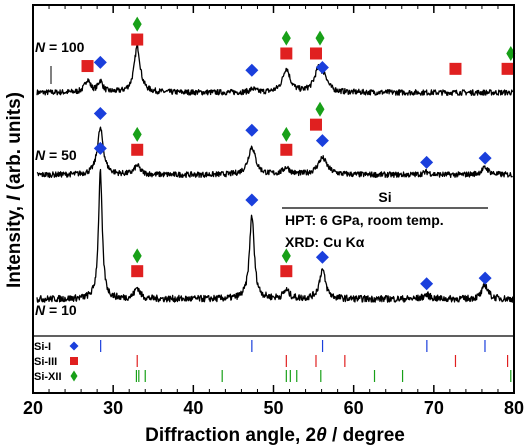 The image size is (527, 447). Describe the element at coordinates (514, 408) in the screenshot. I see `x-tick-label: 80` at that location.